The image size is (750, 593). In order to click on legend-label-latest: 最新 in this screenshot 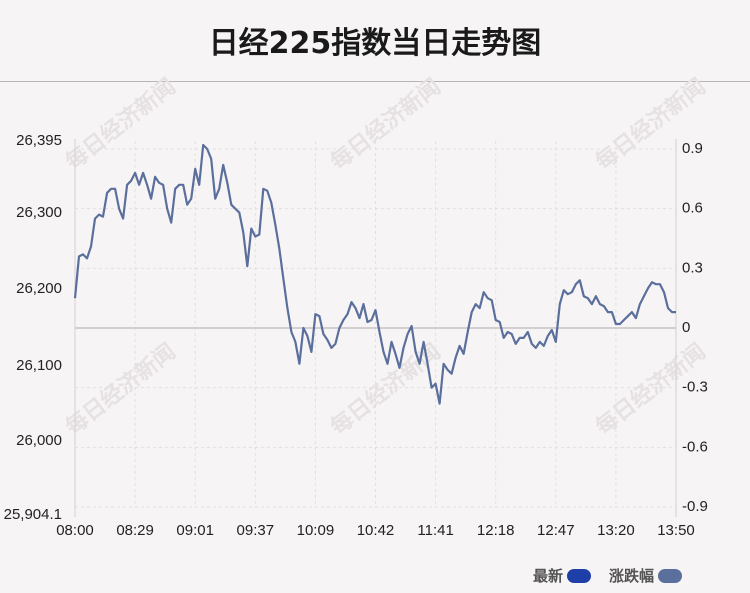, I will do `click(548, 576)`.